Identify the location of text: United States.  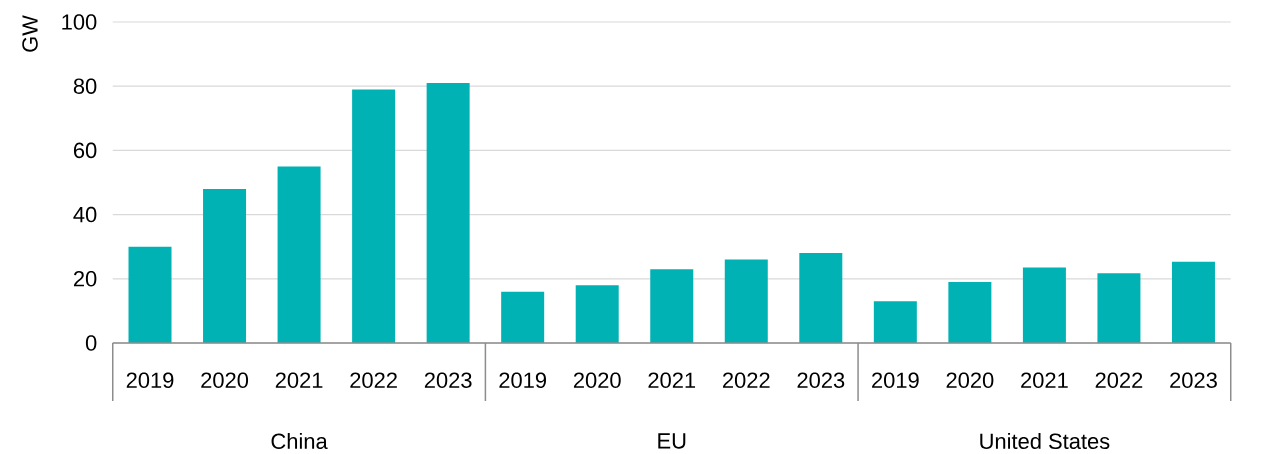
(1045, 441).